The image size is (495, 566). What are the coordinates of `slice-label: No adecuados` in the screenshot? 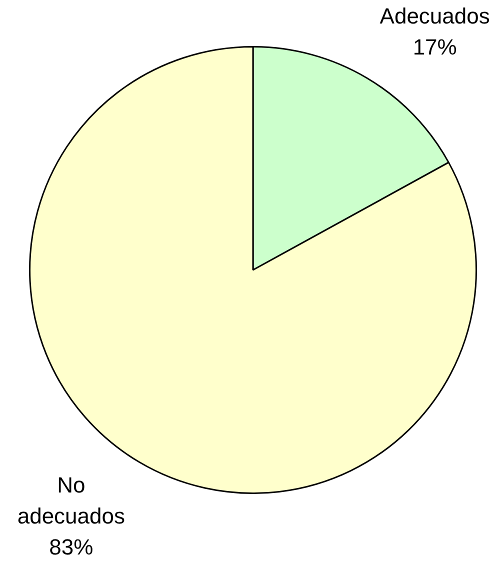 It's located at (71, 500).